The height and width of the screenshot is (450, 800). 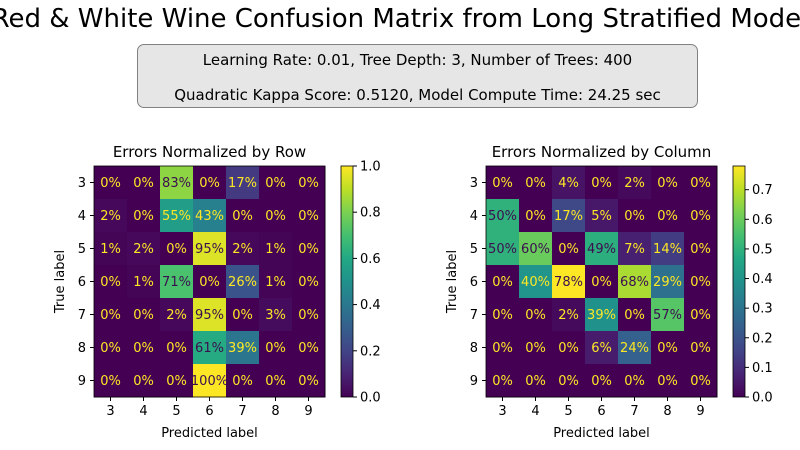 I want to click on cell-value-label: 17%, so click(x=568, y=216).